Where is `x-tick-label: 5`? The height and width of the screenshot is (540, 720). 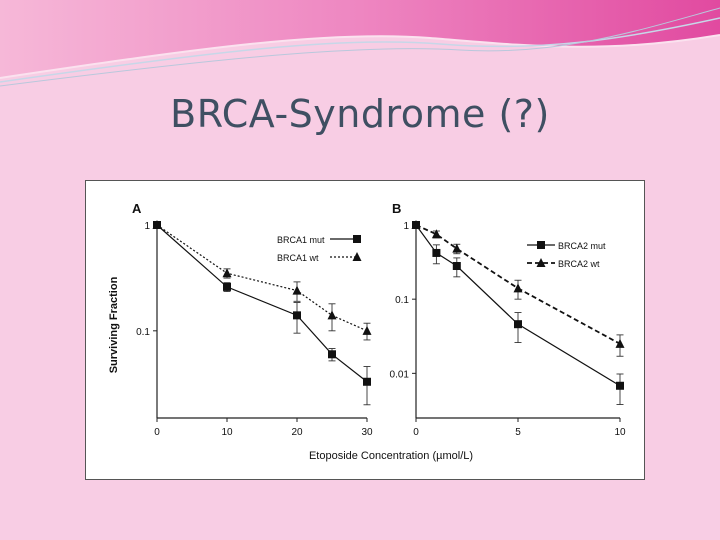
x-tick-label: 5 is located at coordinates (518, 432).